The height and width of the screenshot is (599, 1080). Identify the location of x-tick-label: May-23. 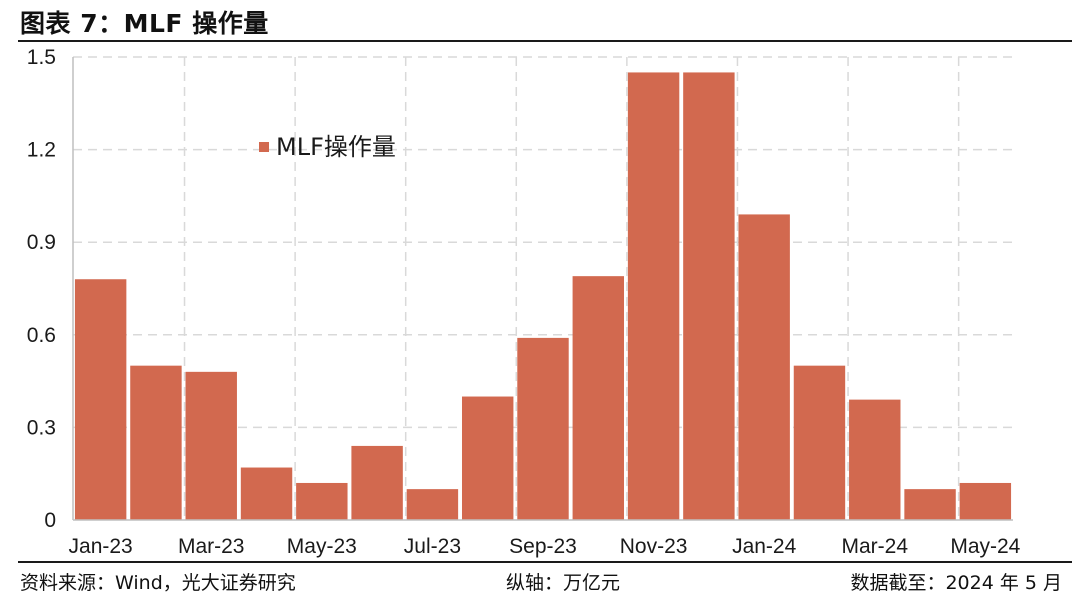
(322, 546).